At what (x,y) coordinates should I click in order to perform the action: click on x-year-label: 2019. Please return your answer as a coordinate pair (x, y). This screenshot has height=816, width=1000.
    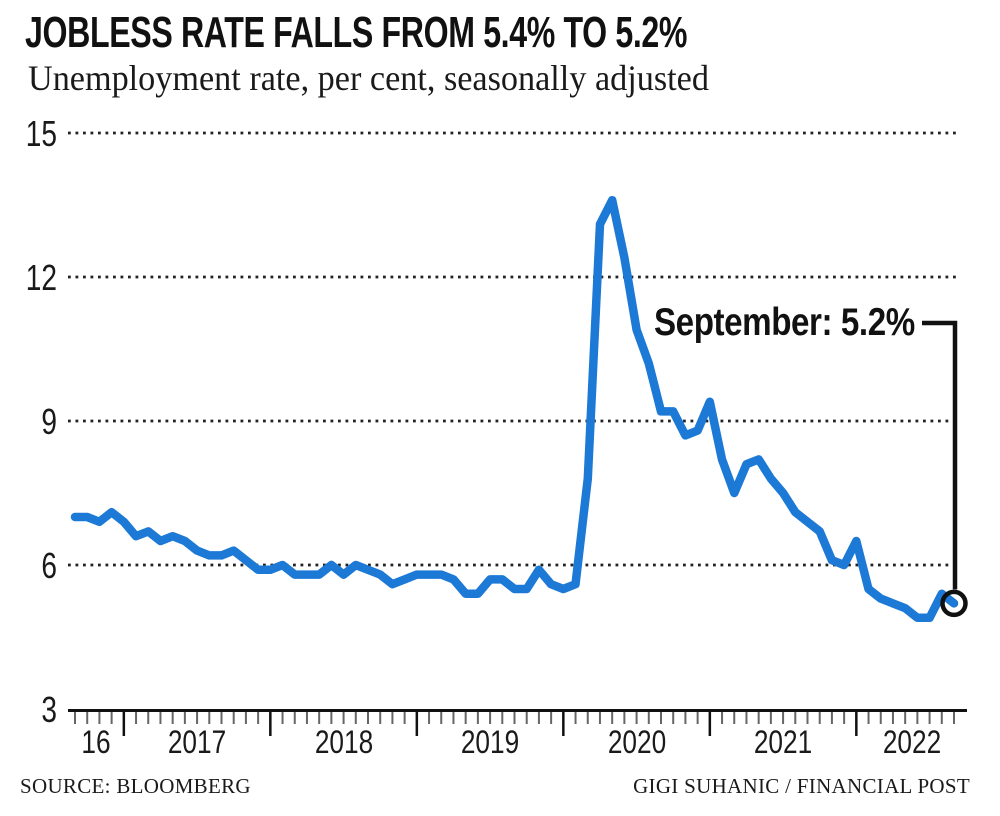
    Looking at the image, I should click on (490, 742).